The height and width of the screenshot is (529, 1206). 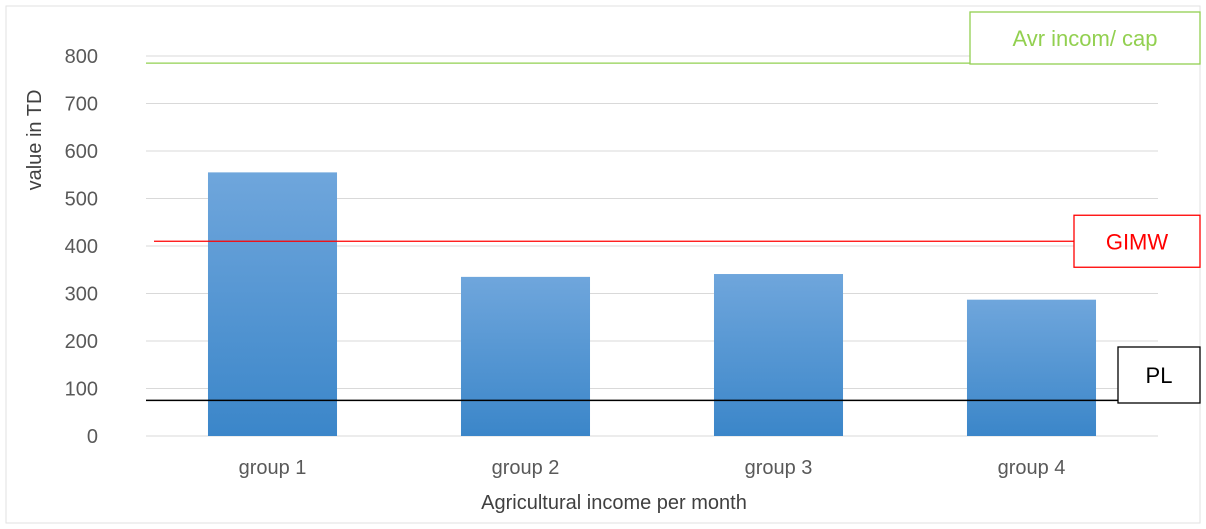 What do you see at coordinates (92, 437) in the screenshot?
I see `y-tick-label: 0` at bounding box center [92, 437].